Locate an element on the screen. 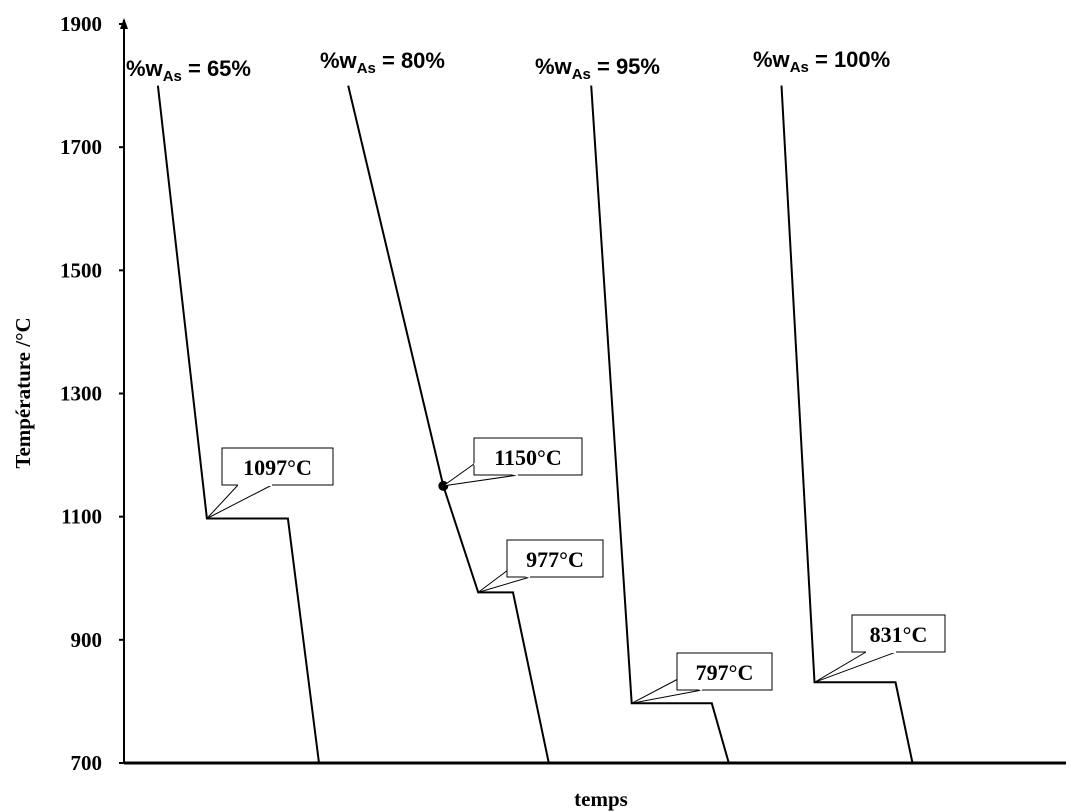 This screenshot has height=812, width=1073. callout-label: 797°C is located at coordinates (725, 672).